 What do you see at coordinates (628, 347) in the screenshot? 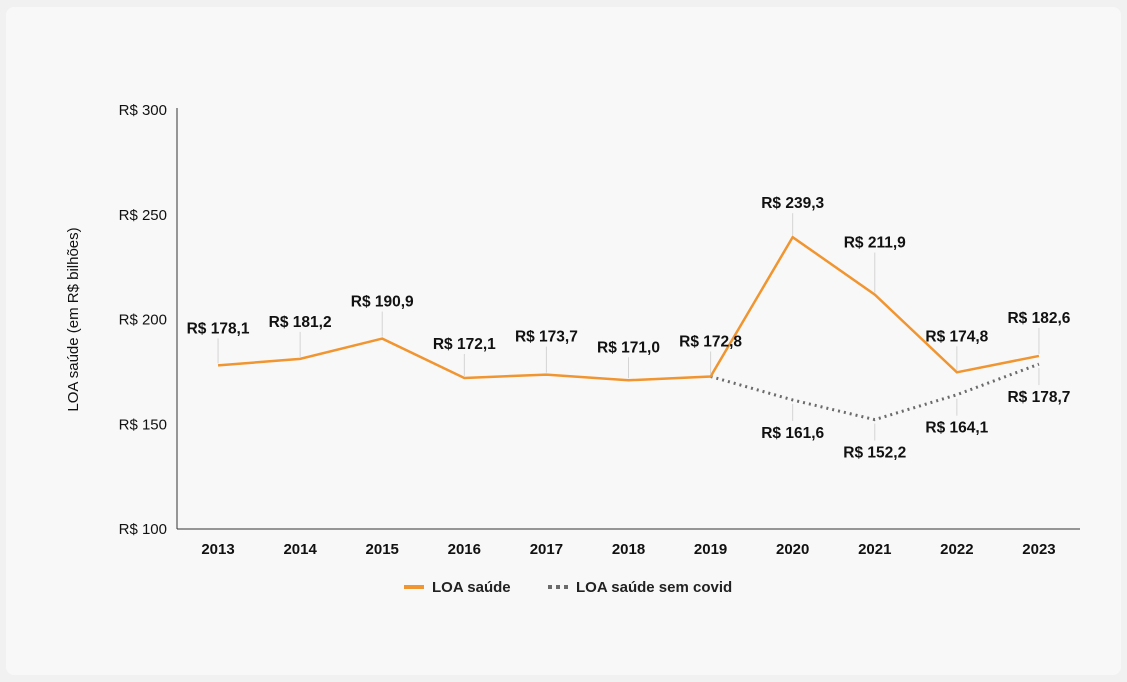
I see `data-label-loa-saude: R$ 171,0` at bounding box center [628, 347].